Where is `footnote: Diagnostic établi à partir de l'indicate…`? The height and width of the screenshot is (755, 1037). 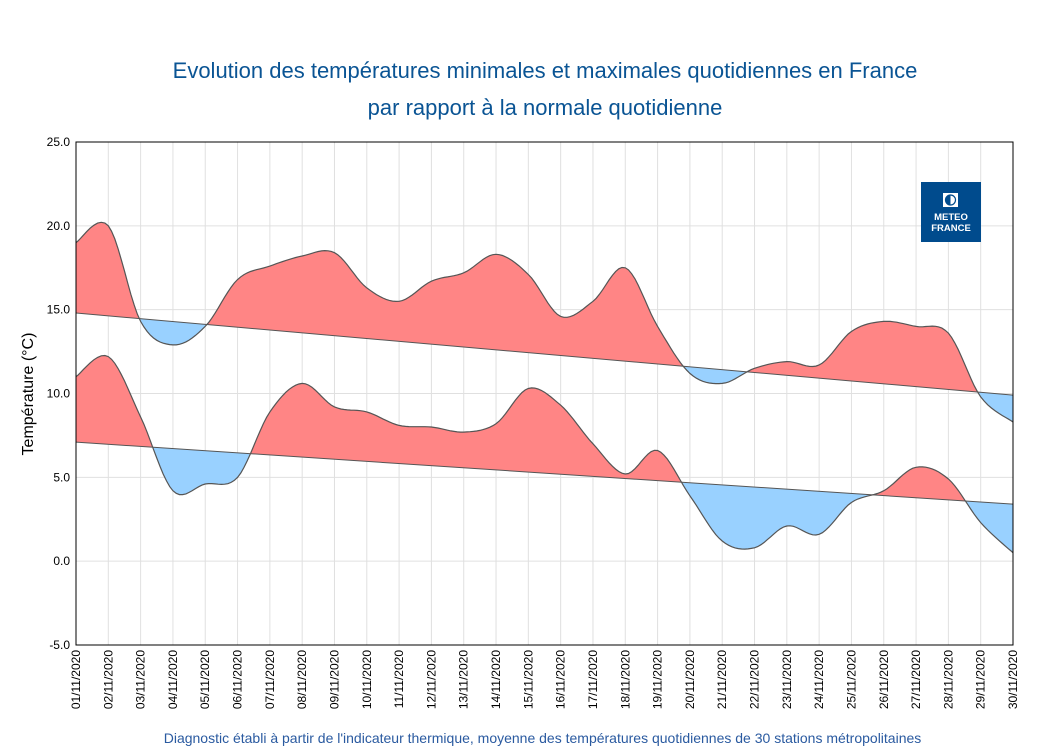
footnote: Diagnostic établi à partir de l'indicate… is located at coordinates (542, 738).